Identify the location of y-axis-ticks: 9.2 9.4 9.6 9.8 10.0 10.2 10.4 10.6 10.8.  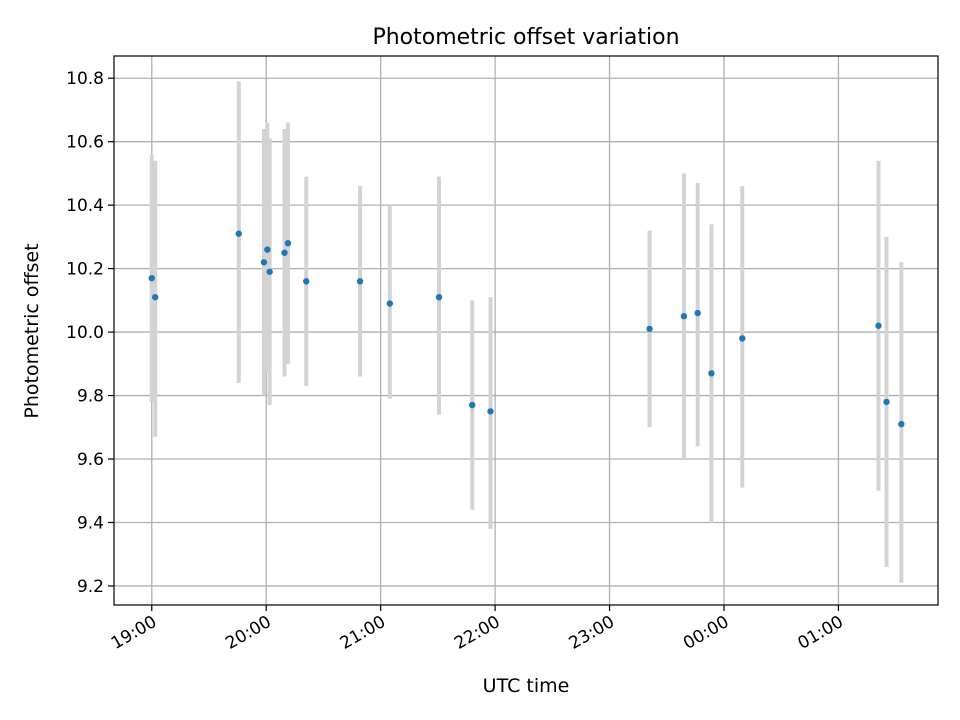
(90, 333).